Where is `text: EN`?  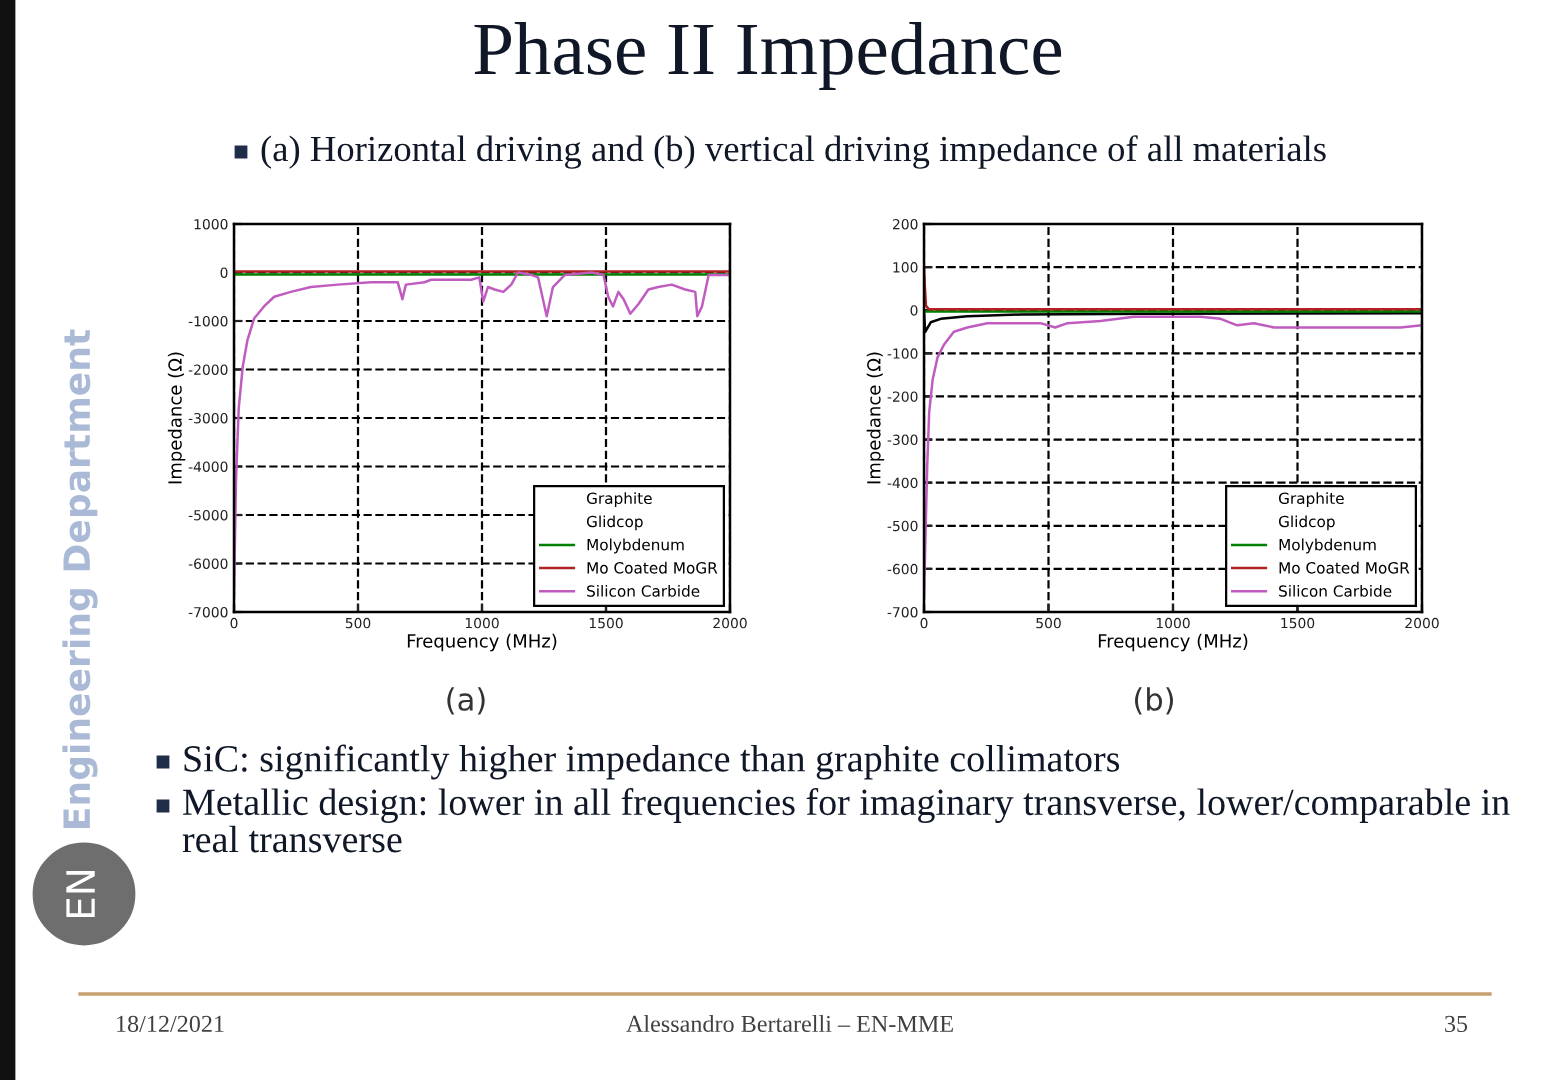
text: EN is located at coordinates (80, 894).